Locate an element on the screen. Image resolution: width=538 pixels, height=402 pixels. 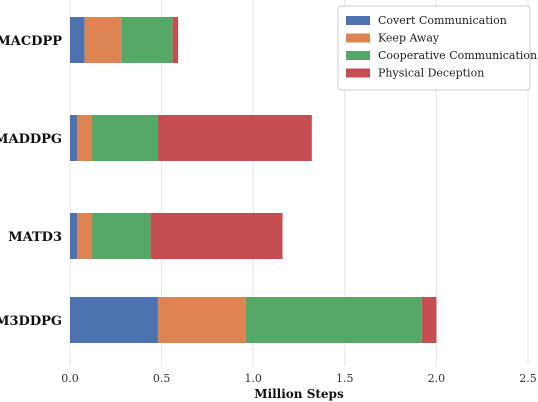
legend-box is located at coordinates (434, 48).